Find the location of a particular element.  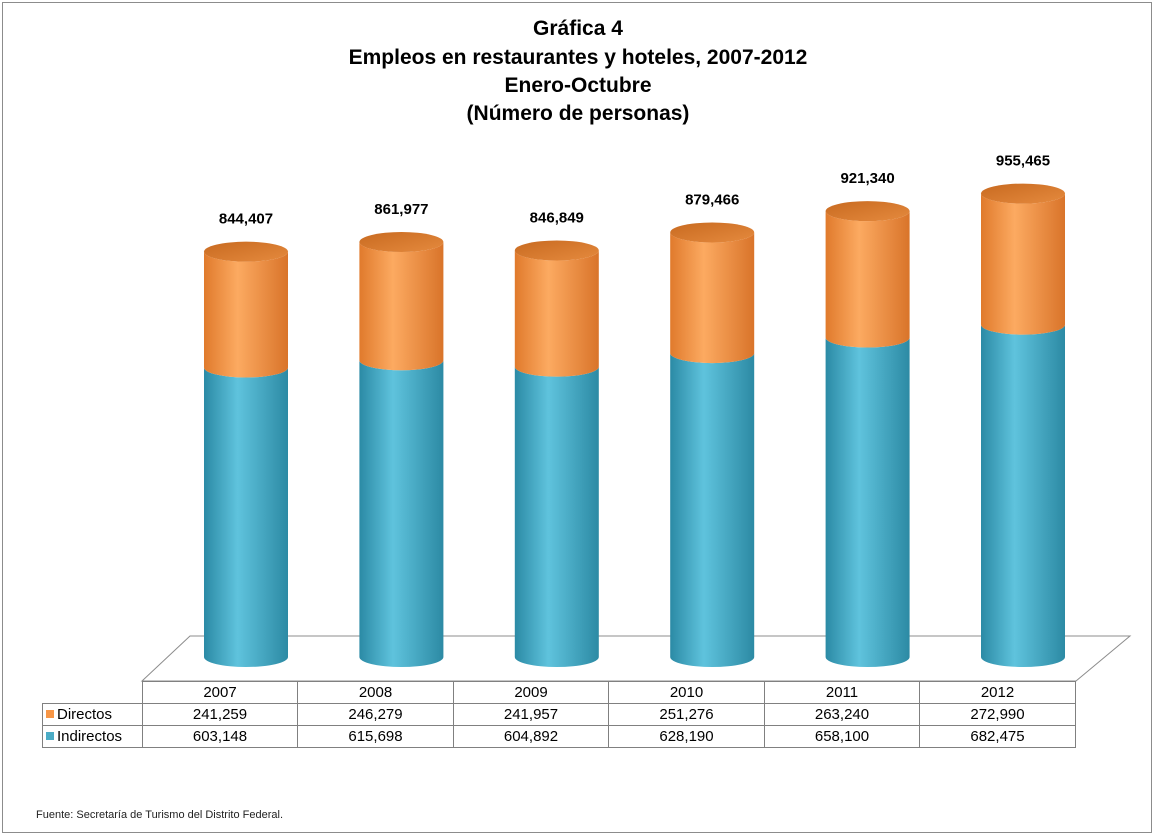

legend-swatch-directos is located at coordinates (50, 714).